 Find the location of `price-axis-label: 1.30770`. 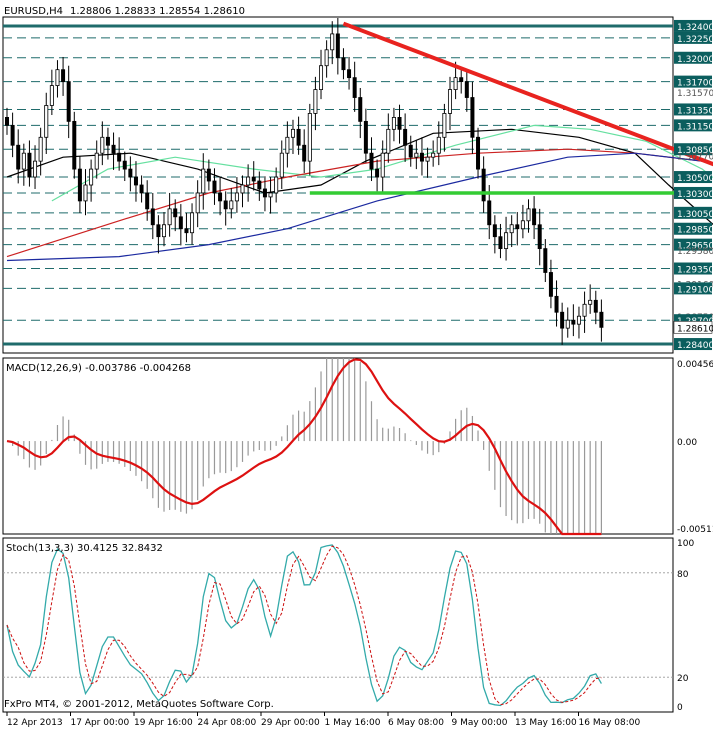

price-axis-label: 1.30770 is located at coordinates (695, 158).